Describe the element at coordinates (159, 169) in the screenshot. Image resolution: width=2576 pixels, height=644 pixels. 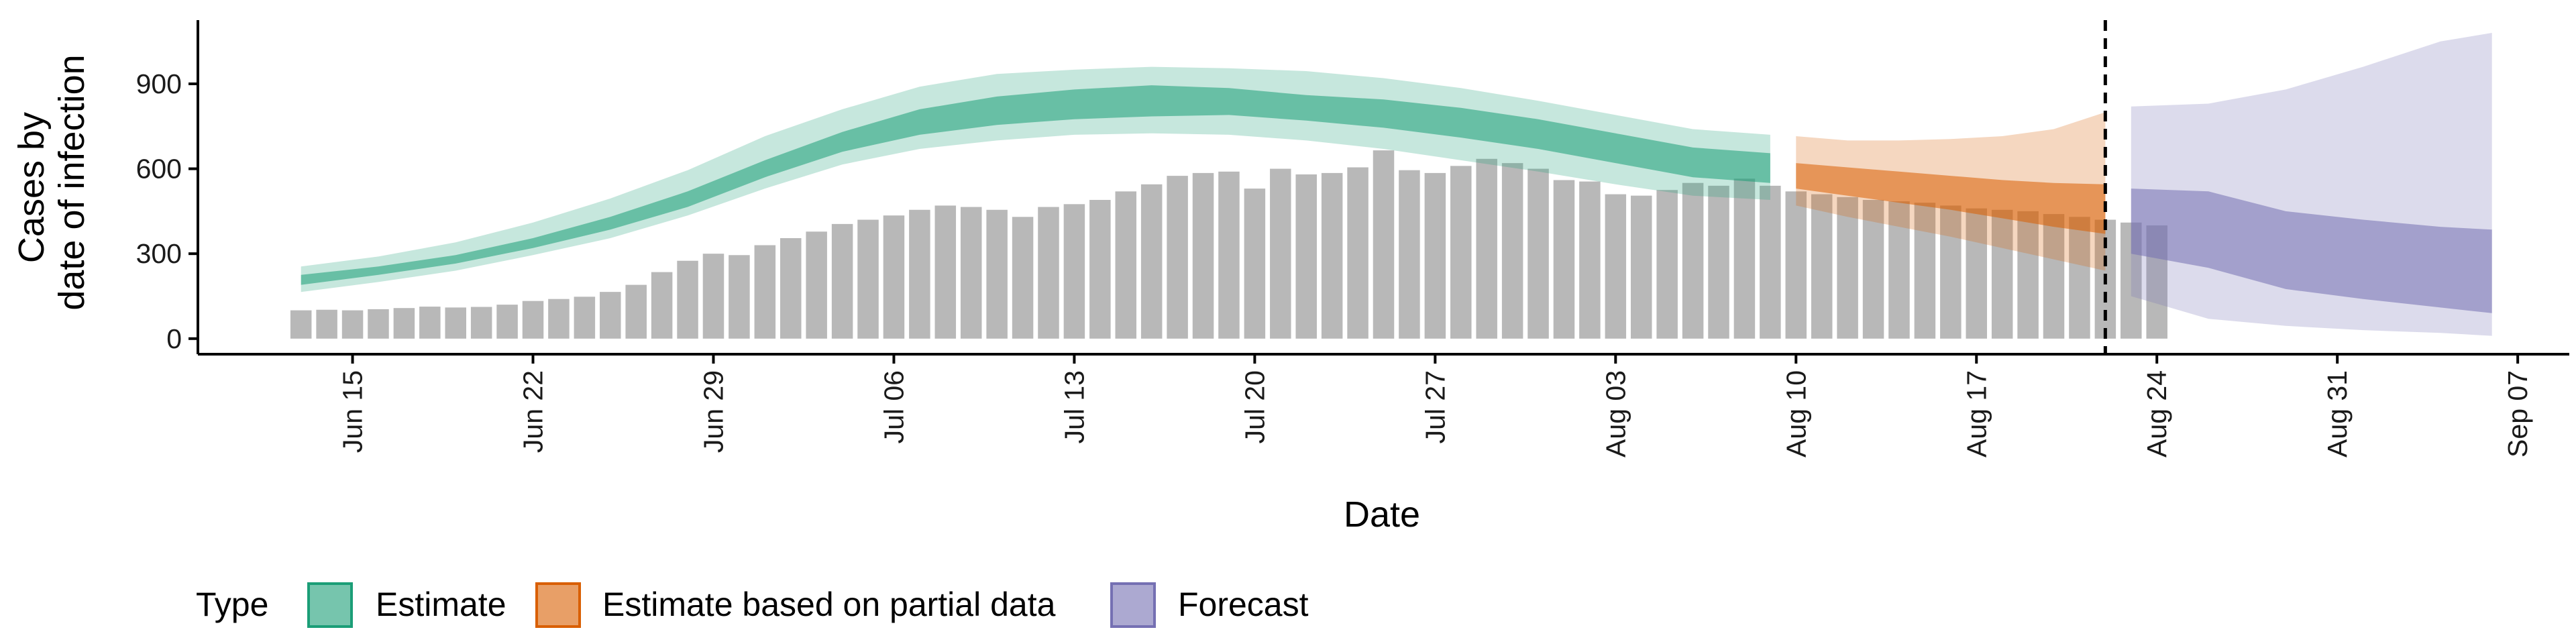
I see `y-tick-label: 600` at that location.